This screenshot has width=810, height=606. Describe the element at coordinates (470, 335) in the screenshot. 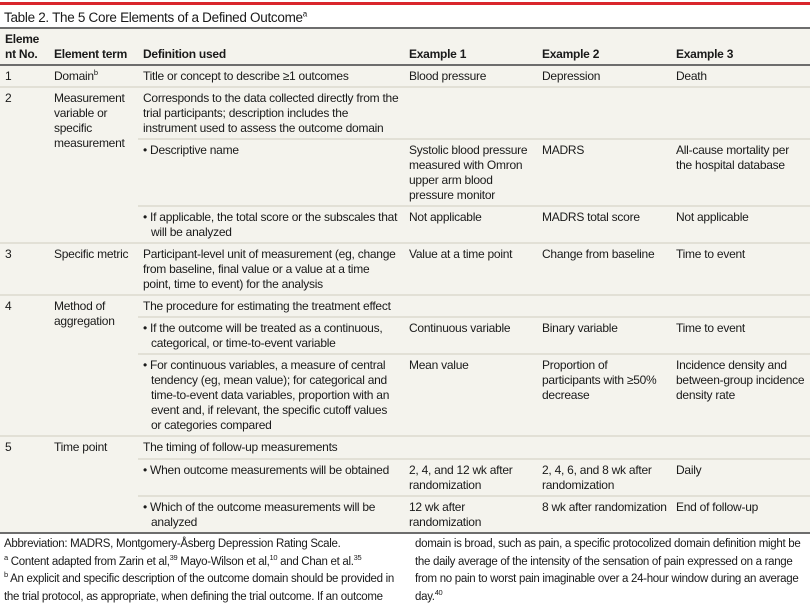

I see `example-1: Continuous variable` at that location.